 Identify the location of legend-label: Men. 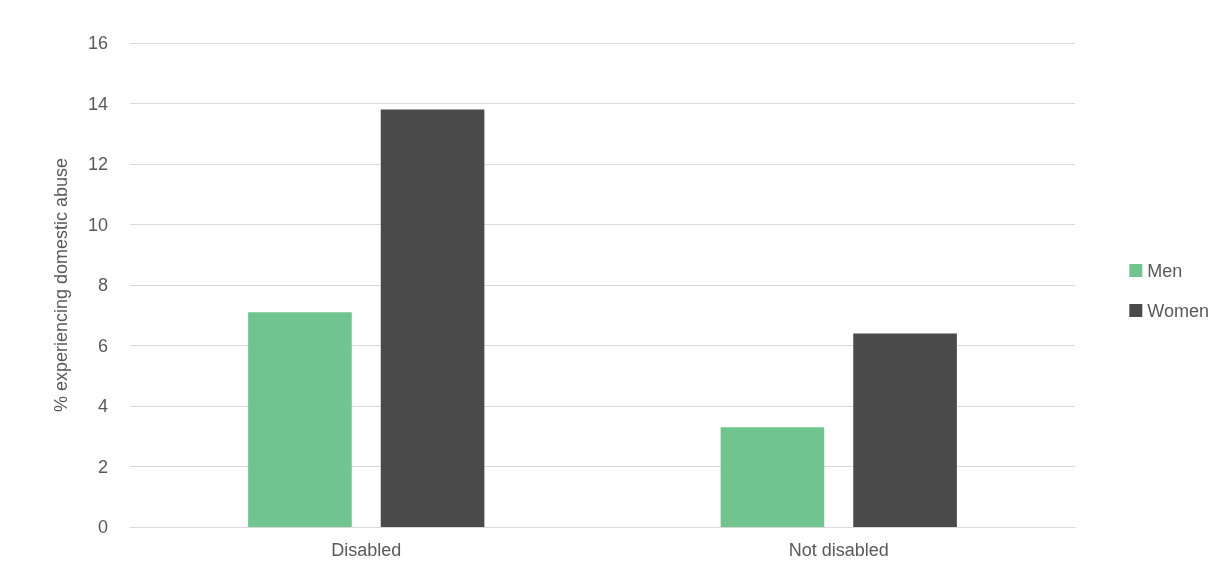
(1165, 270).